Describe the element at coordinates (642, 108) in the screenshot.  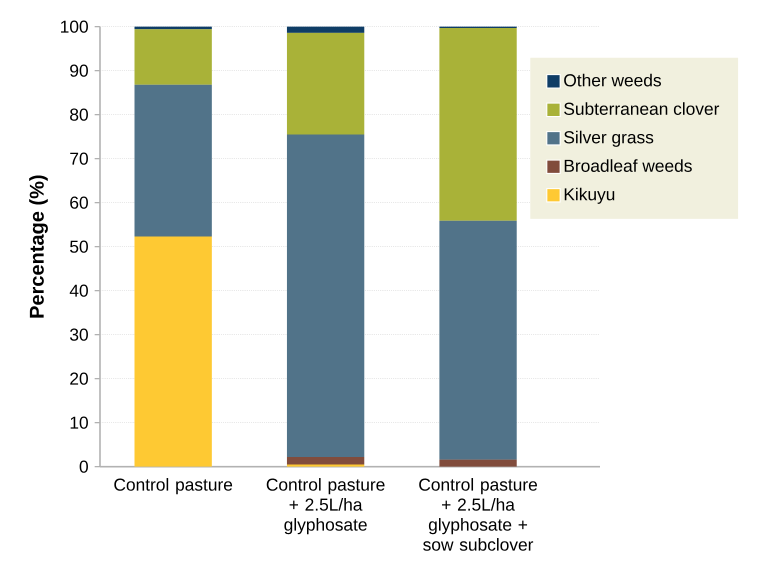
I see `legend-label: Subterranean clover` at that location.